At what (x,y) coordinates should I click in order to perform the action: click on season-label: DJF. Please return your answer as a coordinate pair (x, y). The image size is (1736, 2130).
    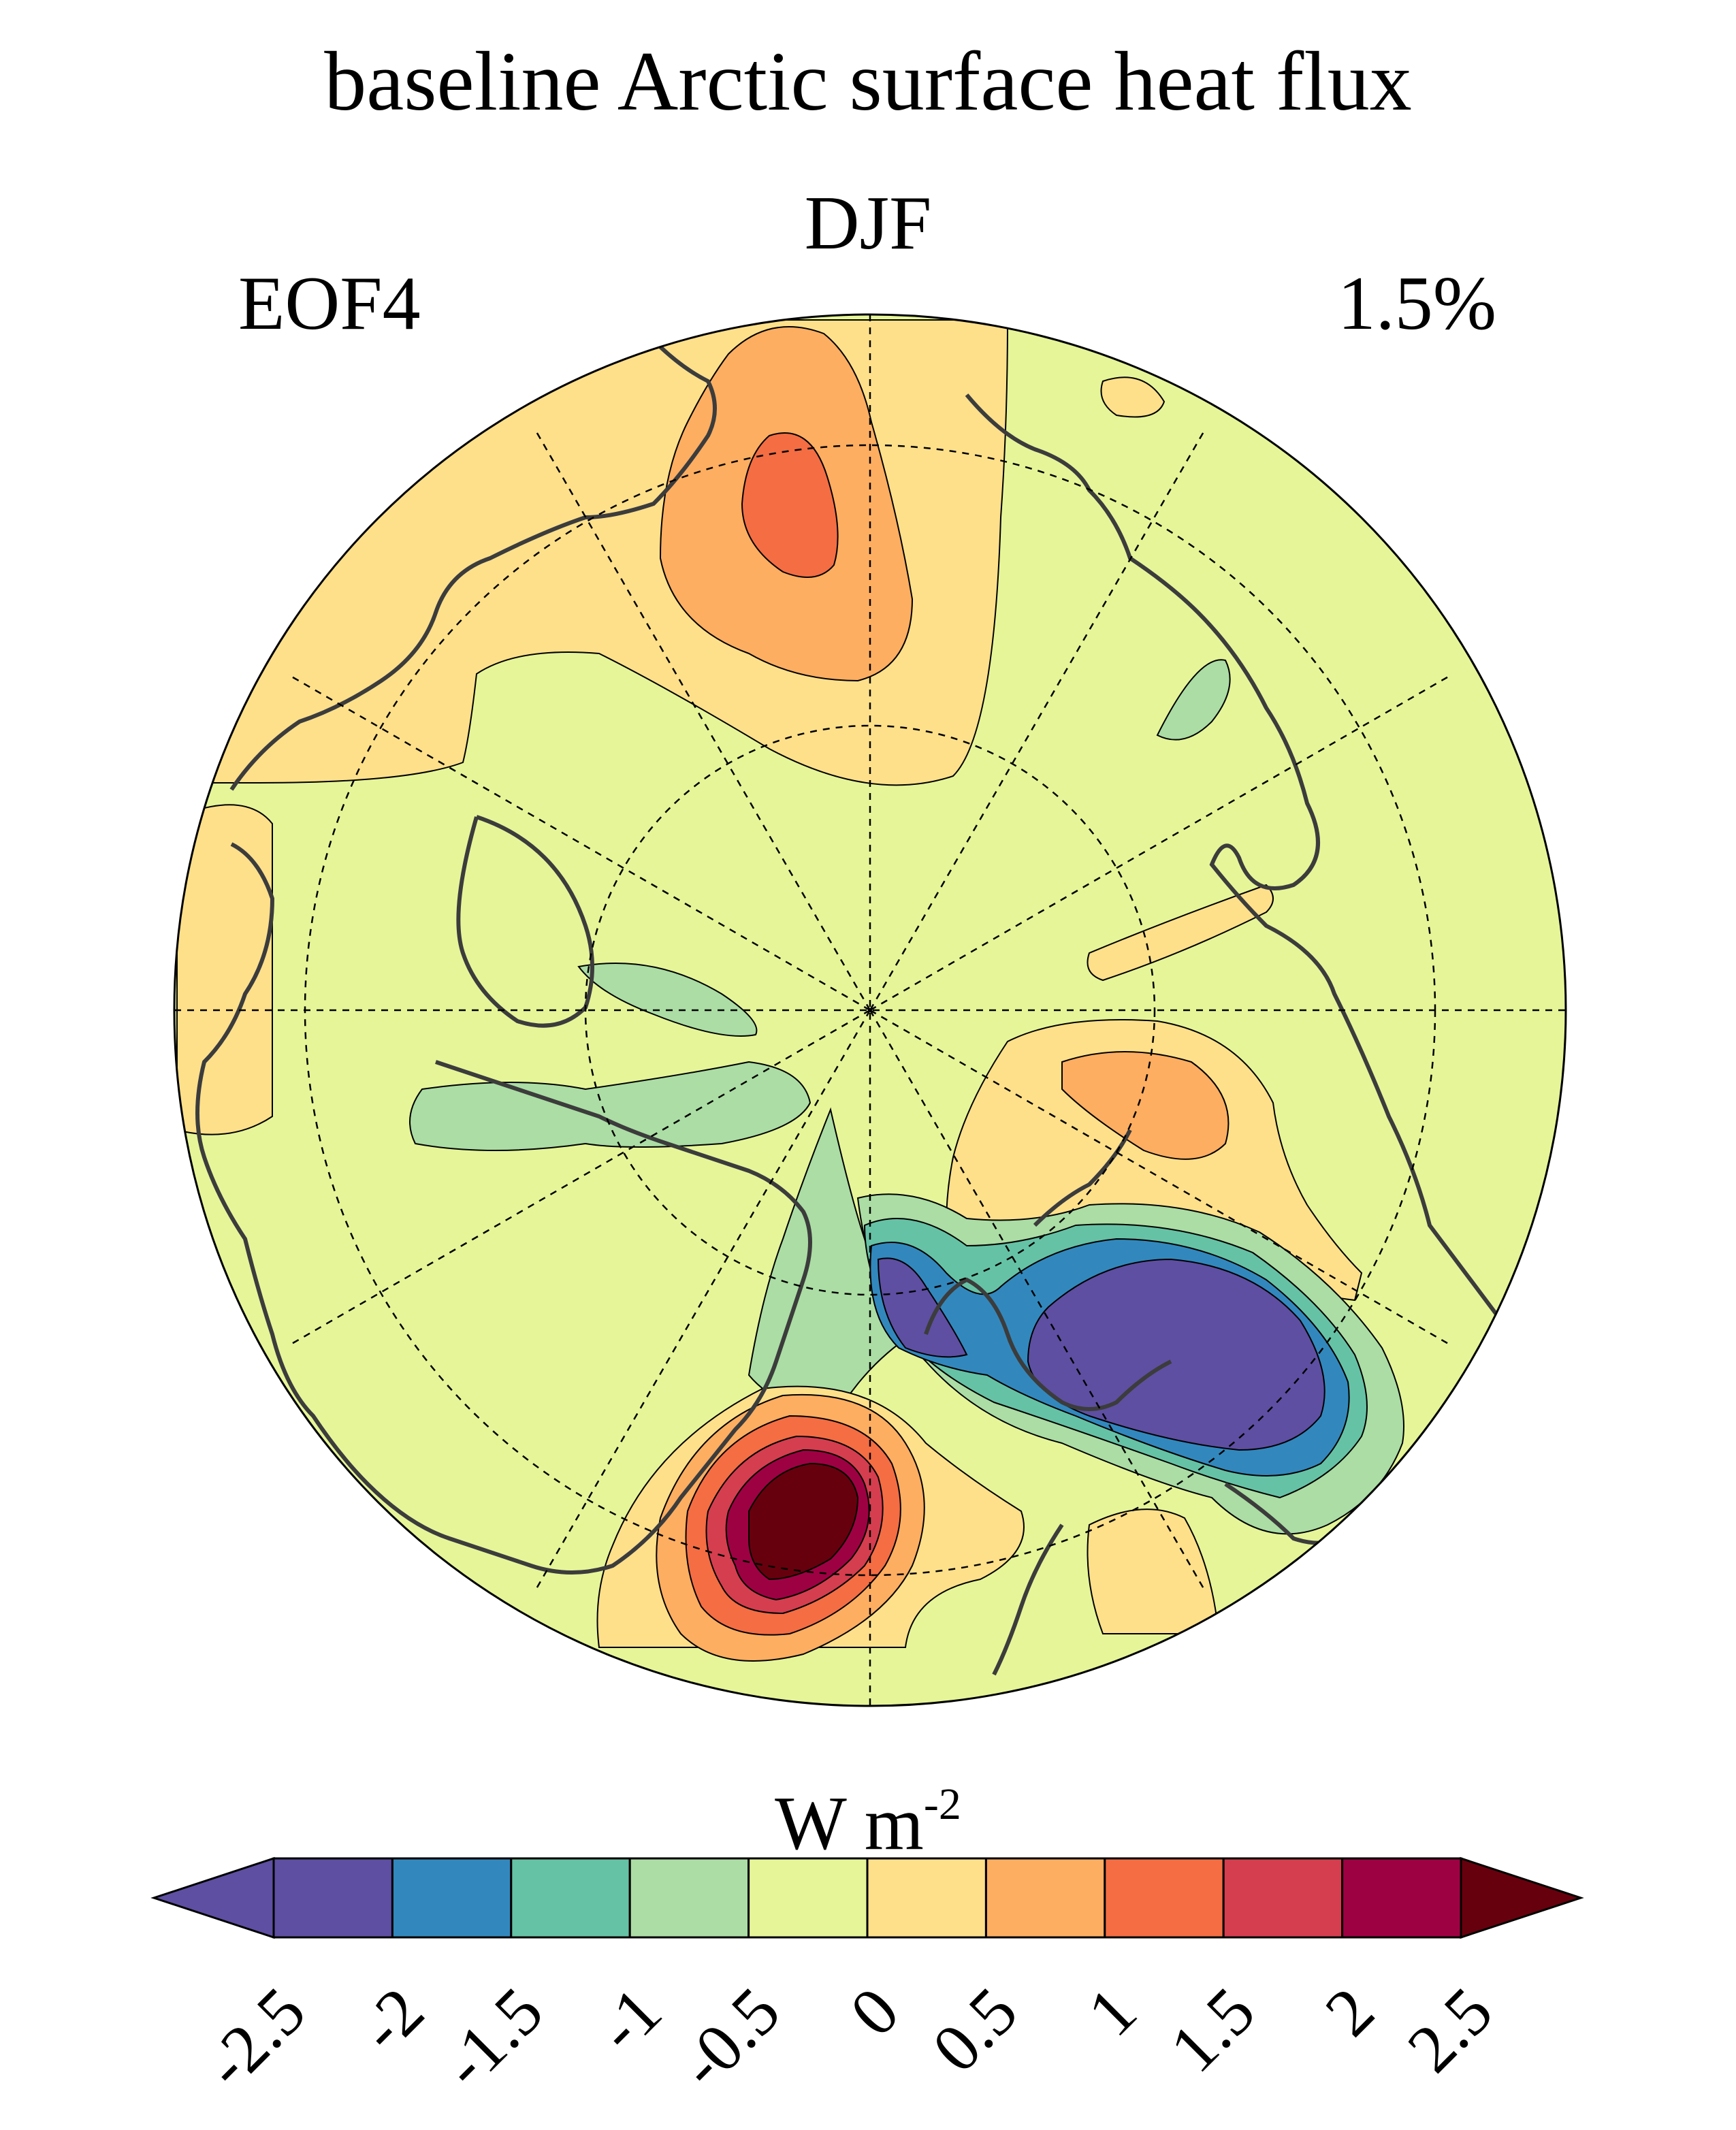
    Looking at the image, I should click on (868, 223).